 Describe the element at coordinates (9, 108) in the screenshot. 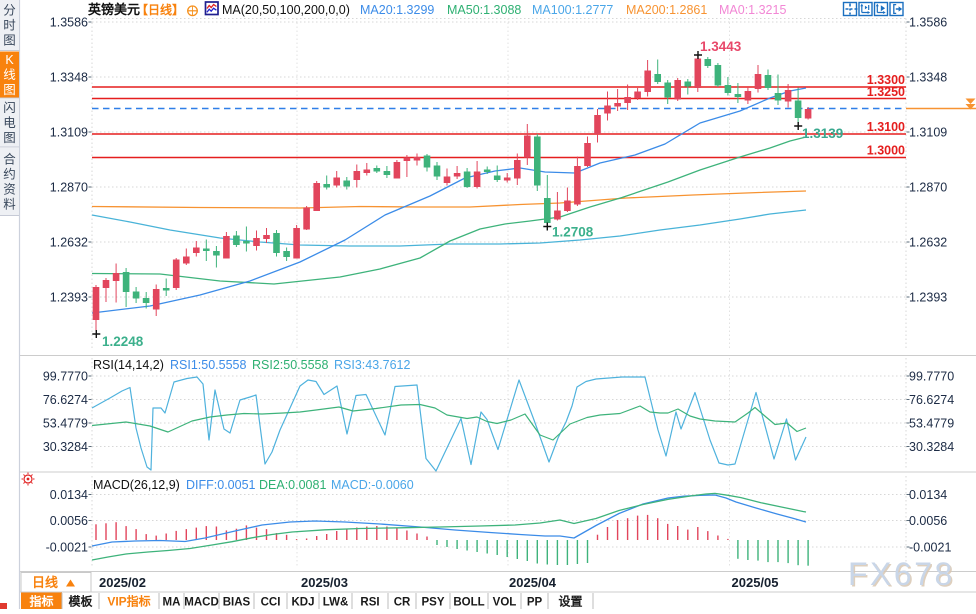

I see `svg-text: 闪` at that location.